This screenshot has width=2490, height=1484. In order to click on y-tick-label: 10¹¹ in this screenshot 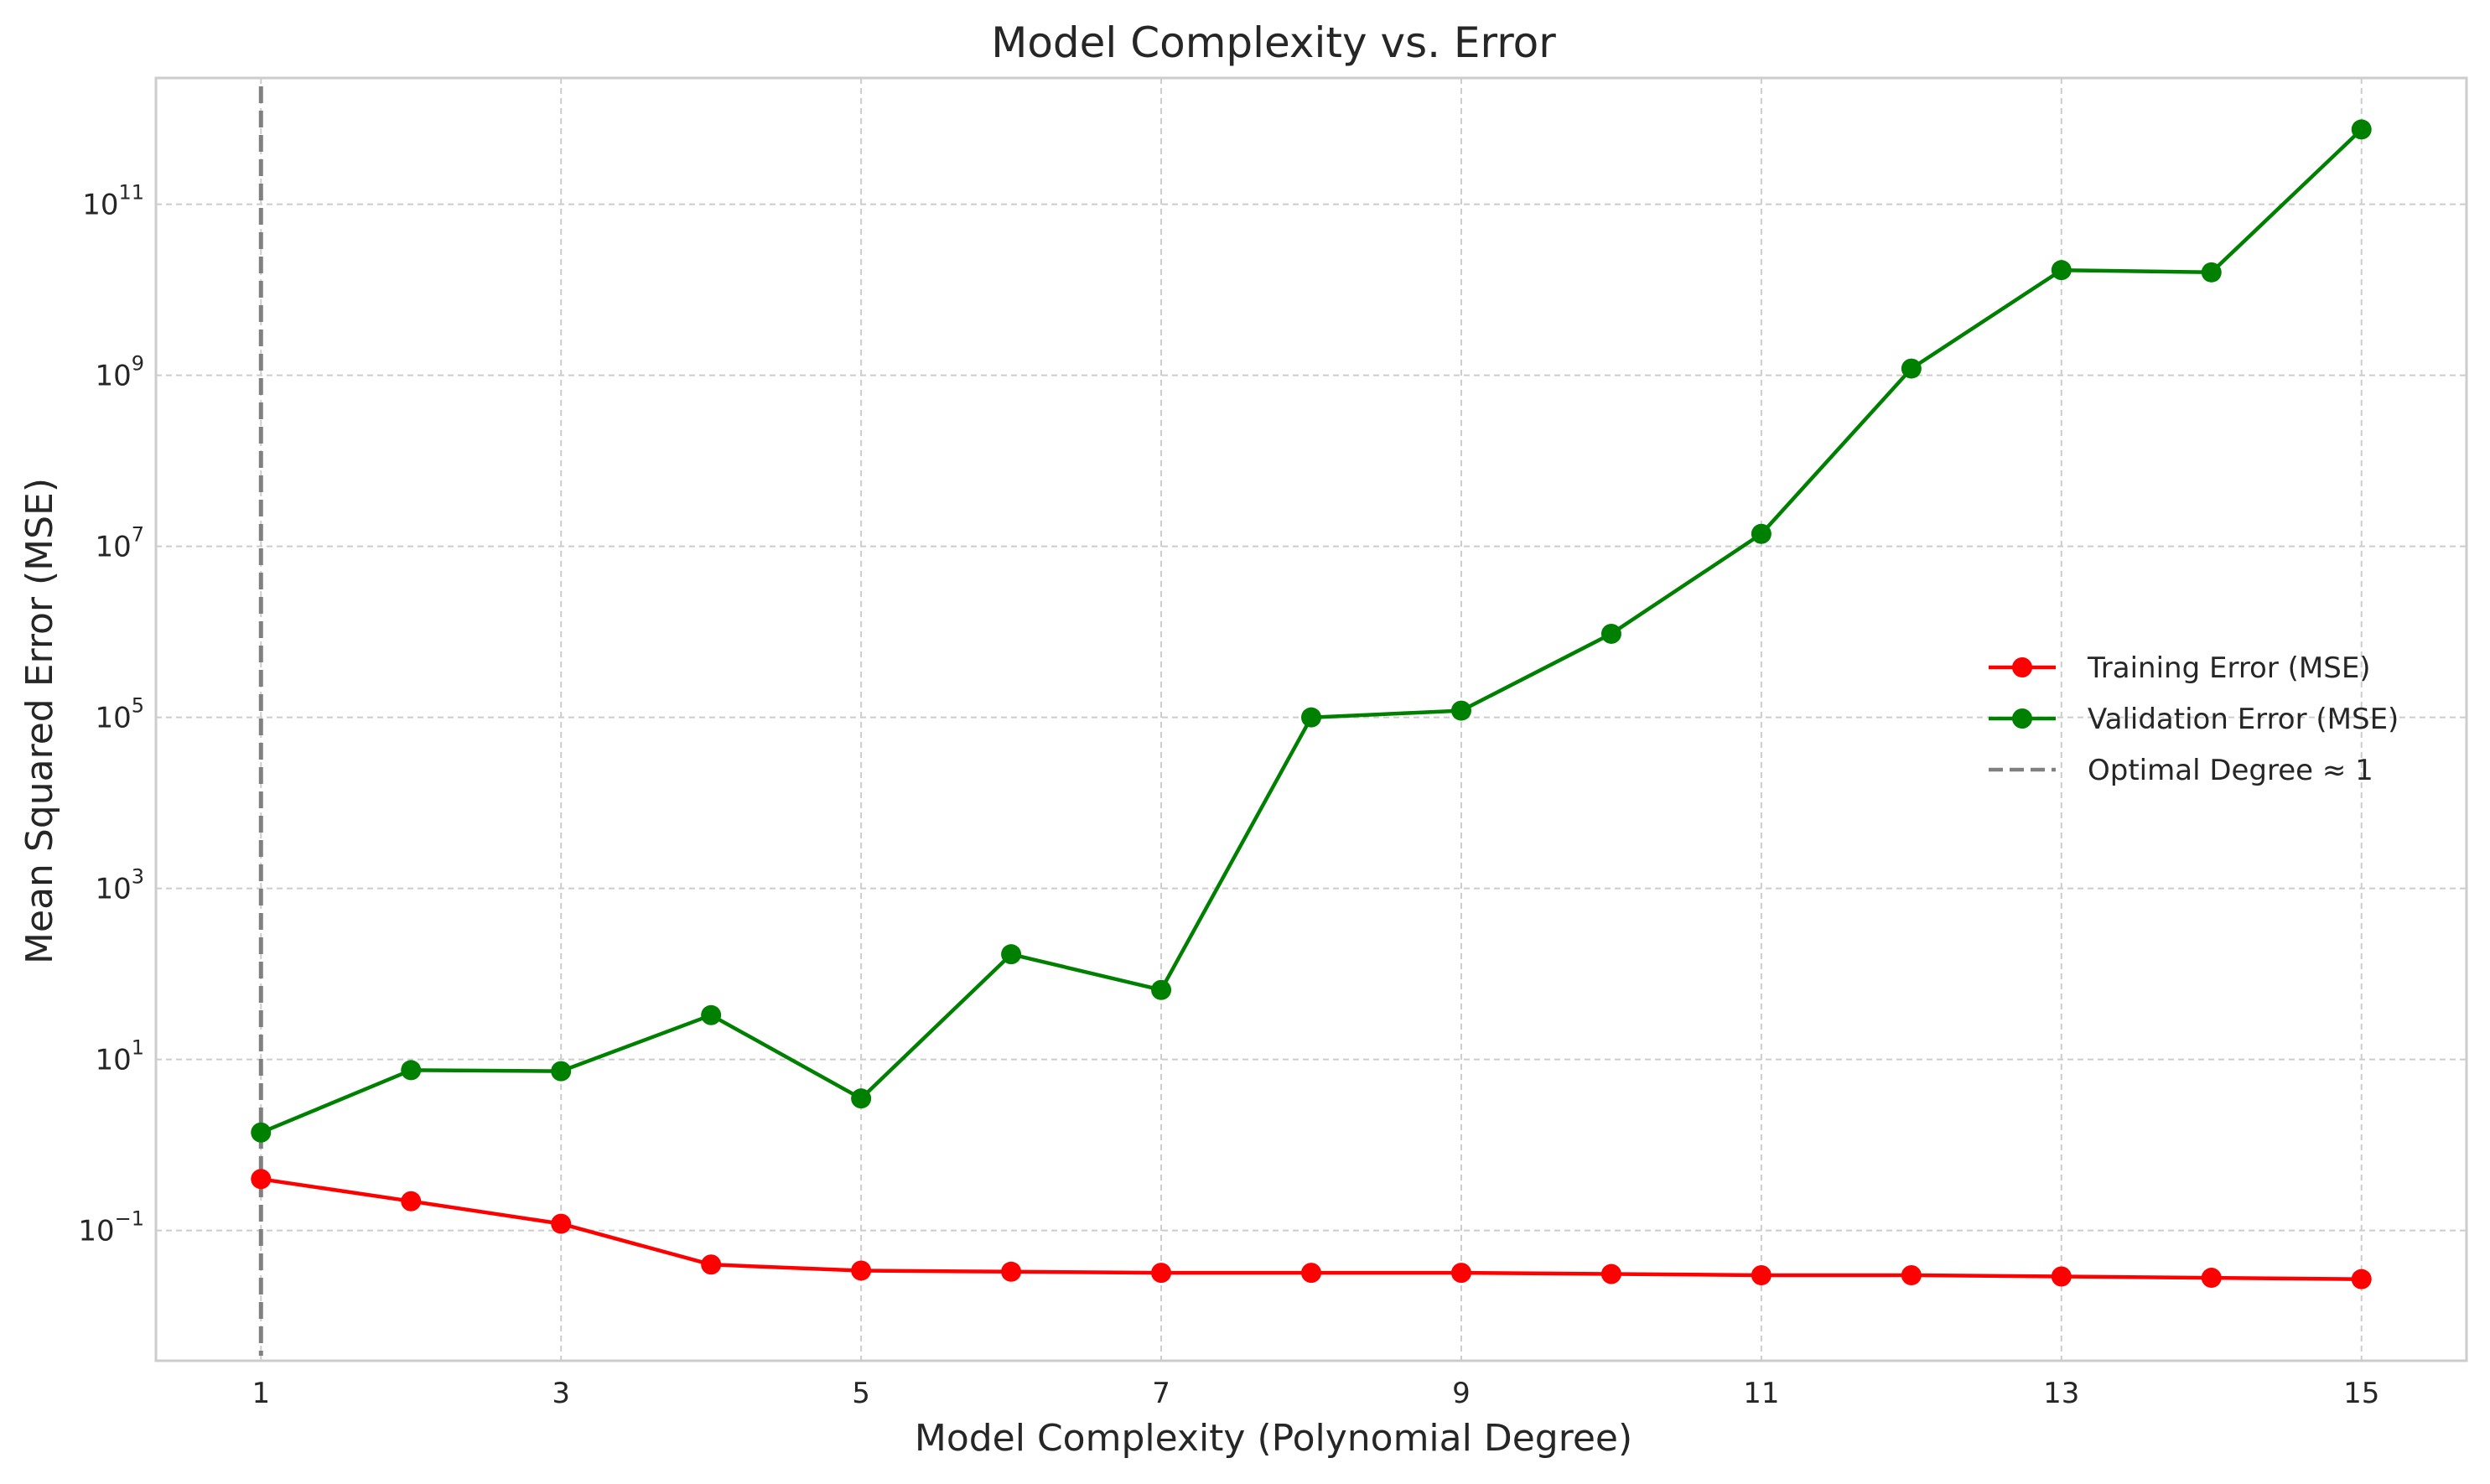, I will do `click(113, 201)`.